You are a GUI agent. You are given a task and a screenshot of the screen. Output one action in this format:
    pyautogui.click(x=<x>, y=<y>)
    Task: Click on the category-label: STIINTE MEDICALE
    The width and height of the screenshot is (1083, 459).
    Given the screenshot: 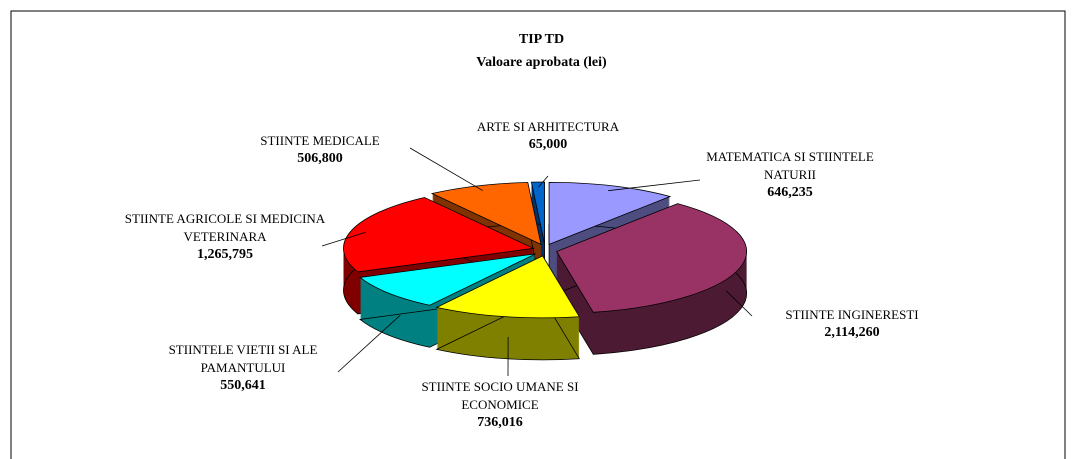 What is the action you would take?
    pyautogui.click(x=320, y=140)
    